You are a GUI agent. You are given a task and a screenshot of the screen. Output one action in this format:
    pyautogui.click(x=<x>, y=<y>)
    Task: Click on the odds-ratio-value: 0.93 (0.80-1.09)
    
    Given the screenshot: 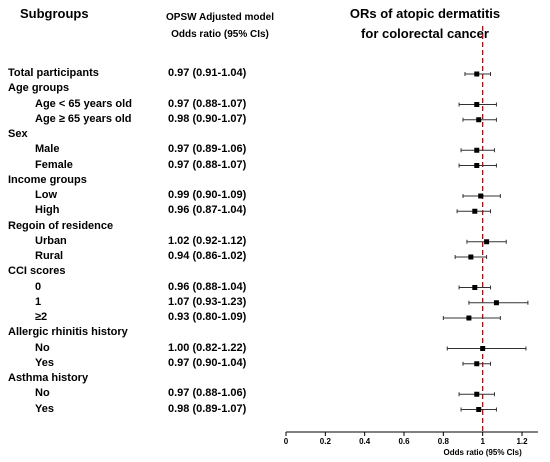 What is the action you would take?
    pyautogui.click(x=207, y=317)
    